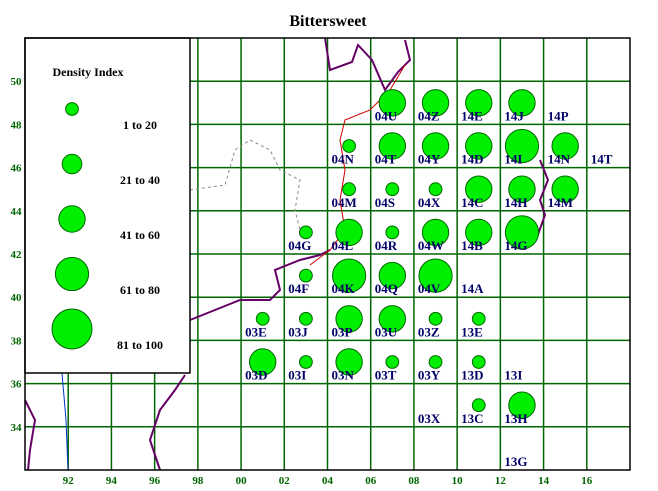  I want to click on cell-label: 13G, so click(515, 461).